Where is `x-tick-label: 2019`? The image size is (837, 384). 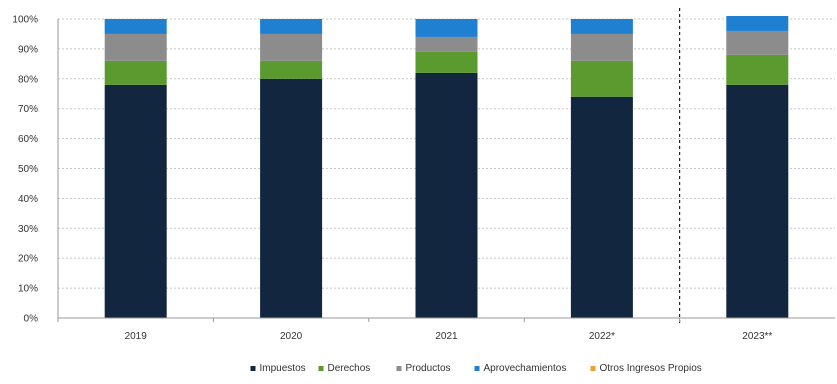 x-tick-label: 2019 is located at coordinates (136, 336).